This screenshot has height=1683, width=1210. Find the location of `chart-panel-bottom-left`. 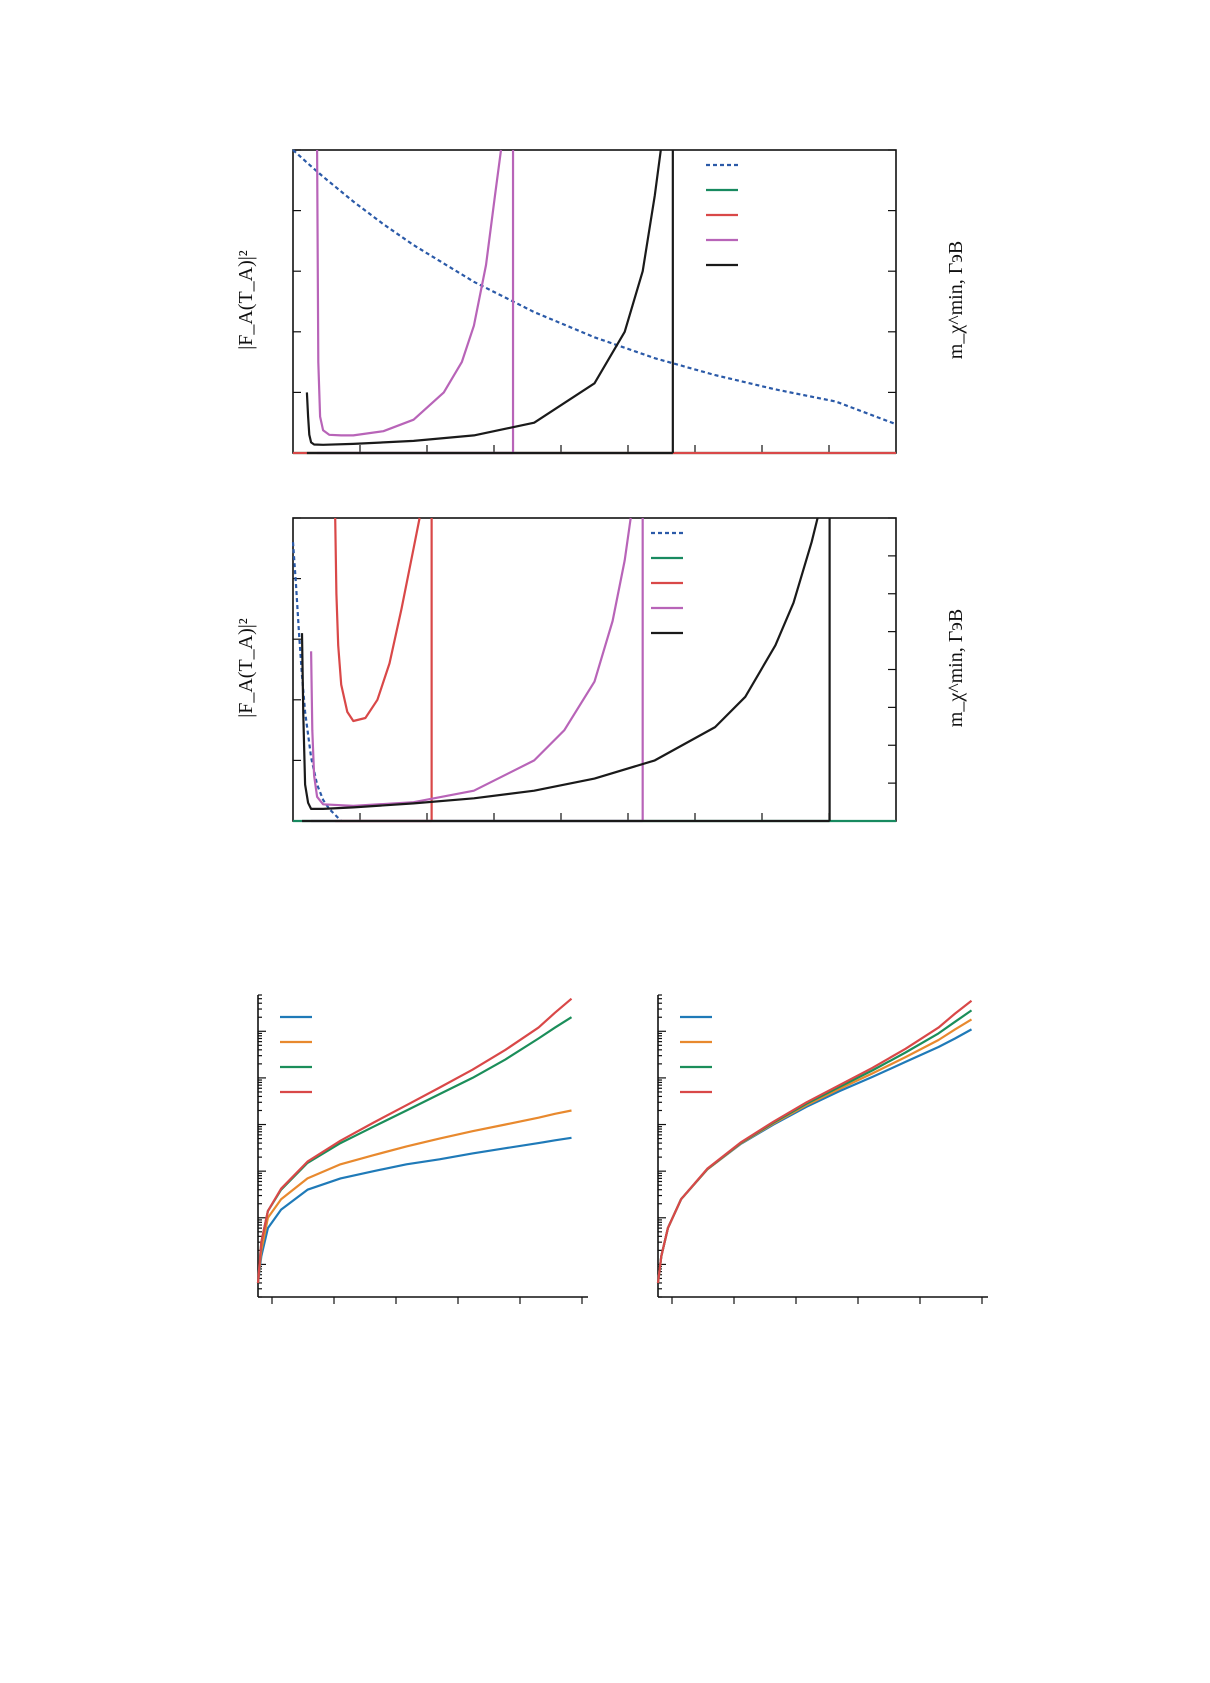

chart-panel-bottom-left is located at coordinates (422, 1149).